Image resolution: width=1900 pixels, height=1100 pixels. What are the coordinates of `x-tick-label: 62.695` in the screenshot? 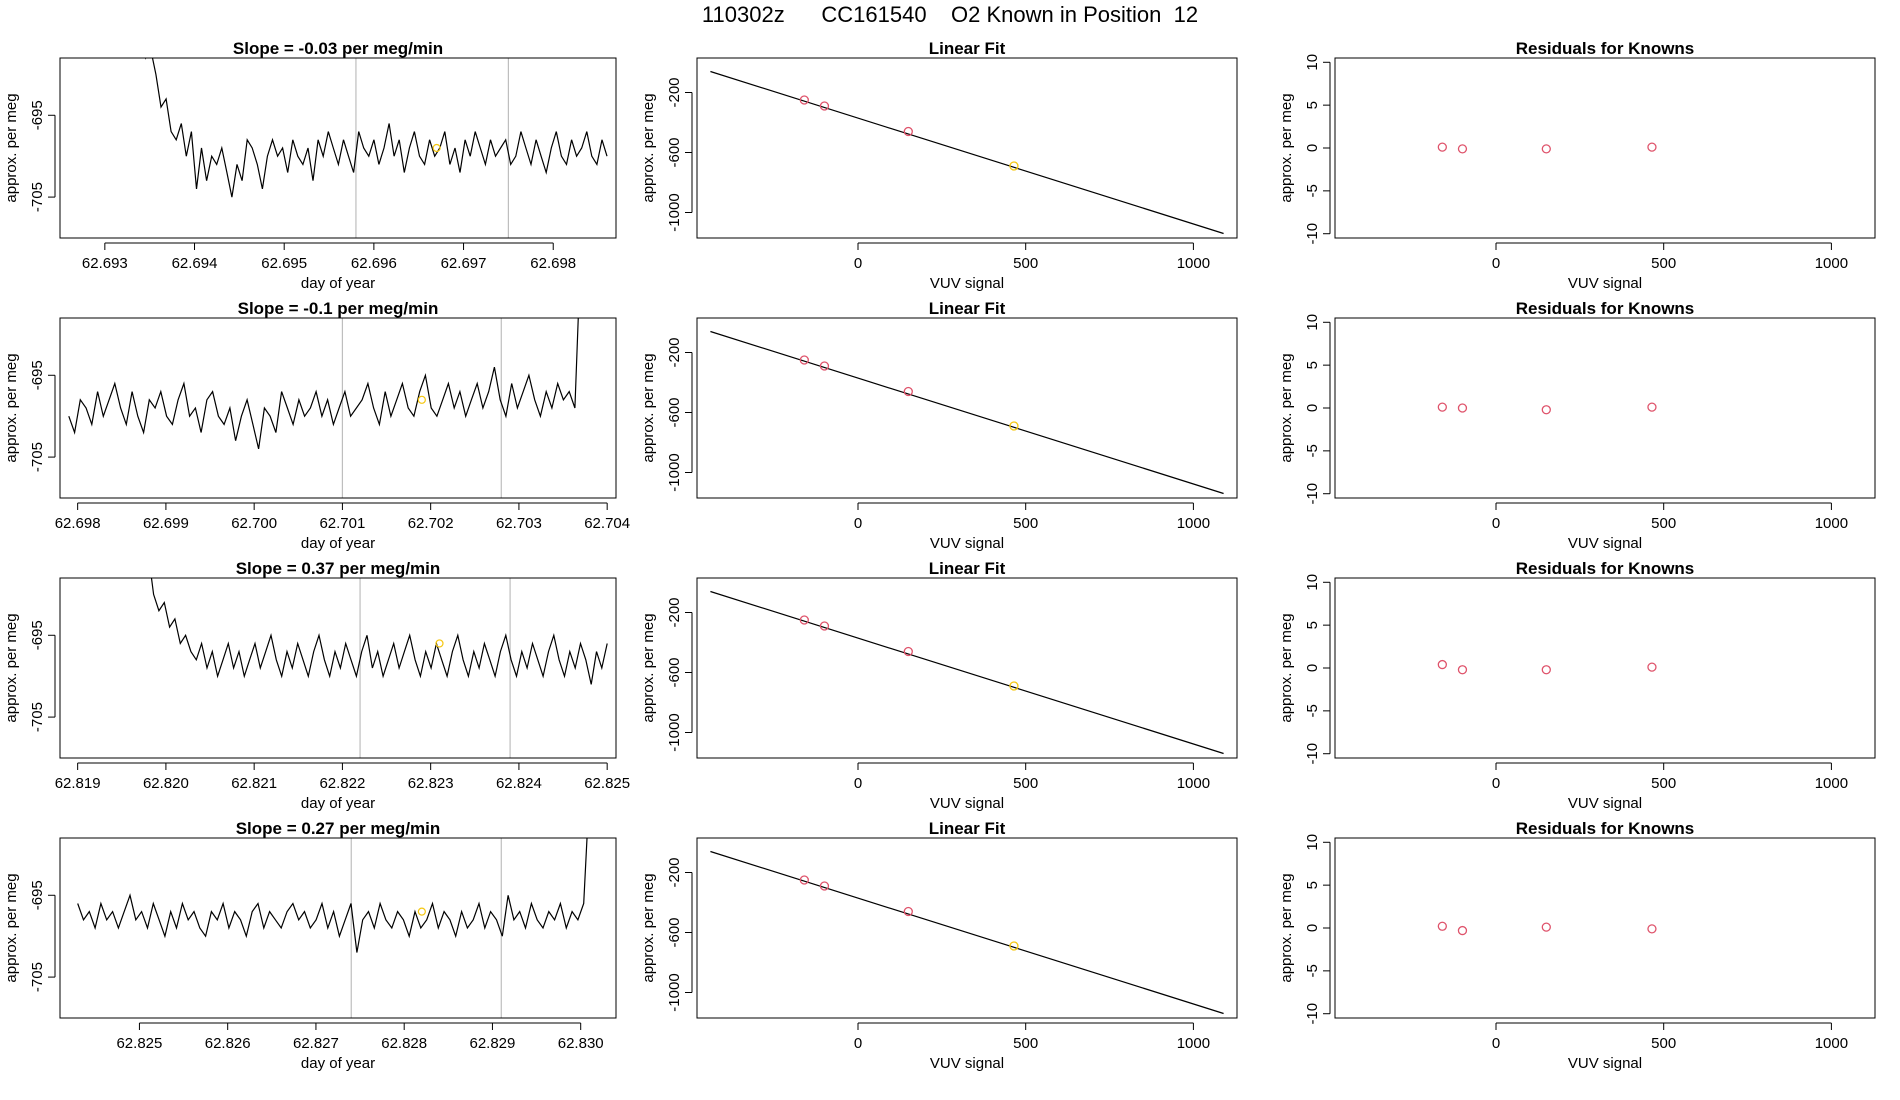 It's located at (284, 263).